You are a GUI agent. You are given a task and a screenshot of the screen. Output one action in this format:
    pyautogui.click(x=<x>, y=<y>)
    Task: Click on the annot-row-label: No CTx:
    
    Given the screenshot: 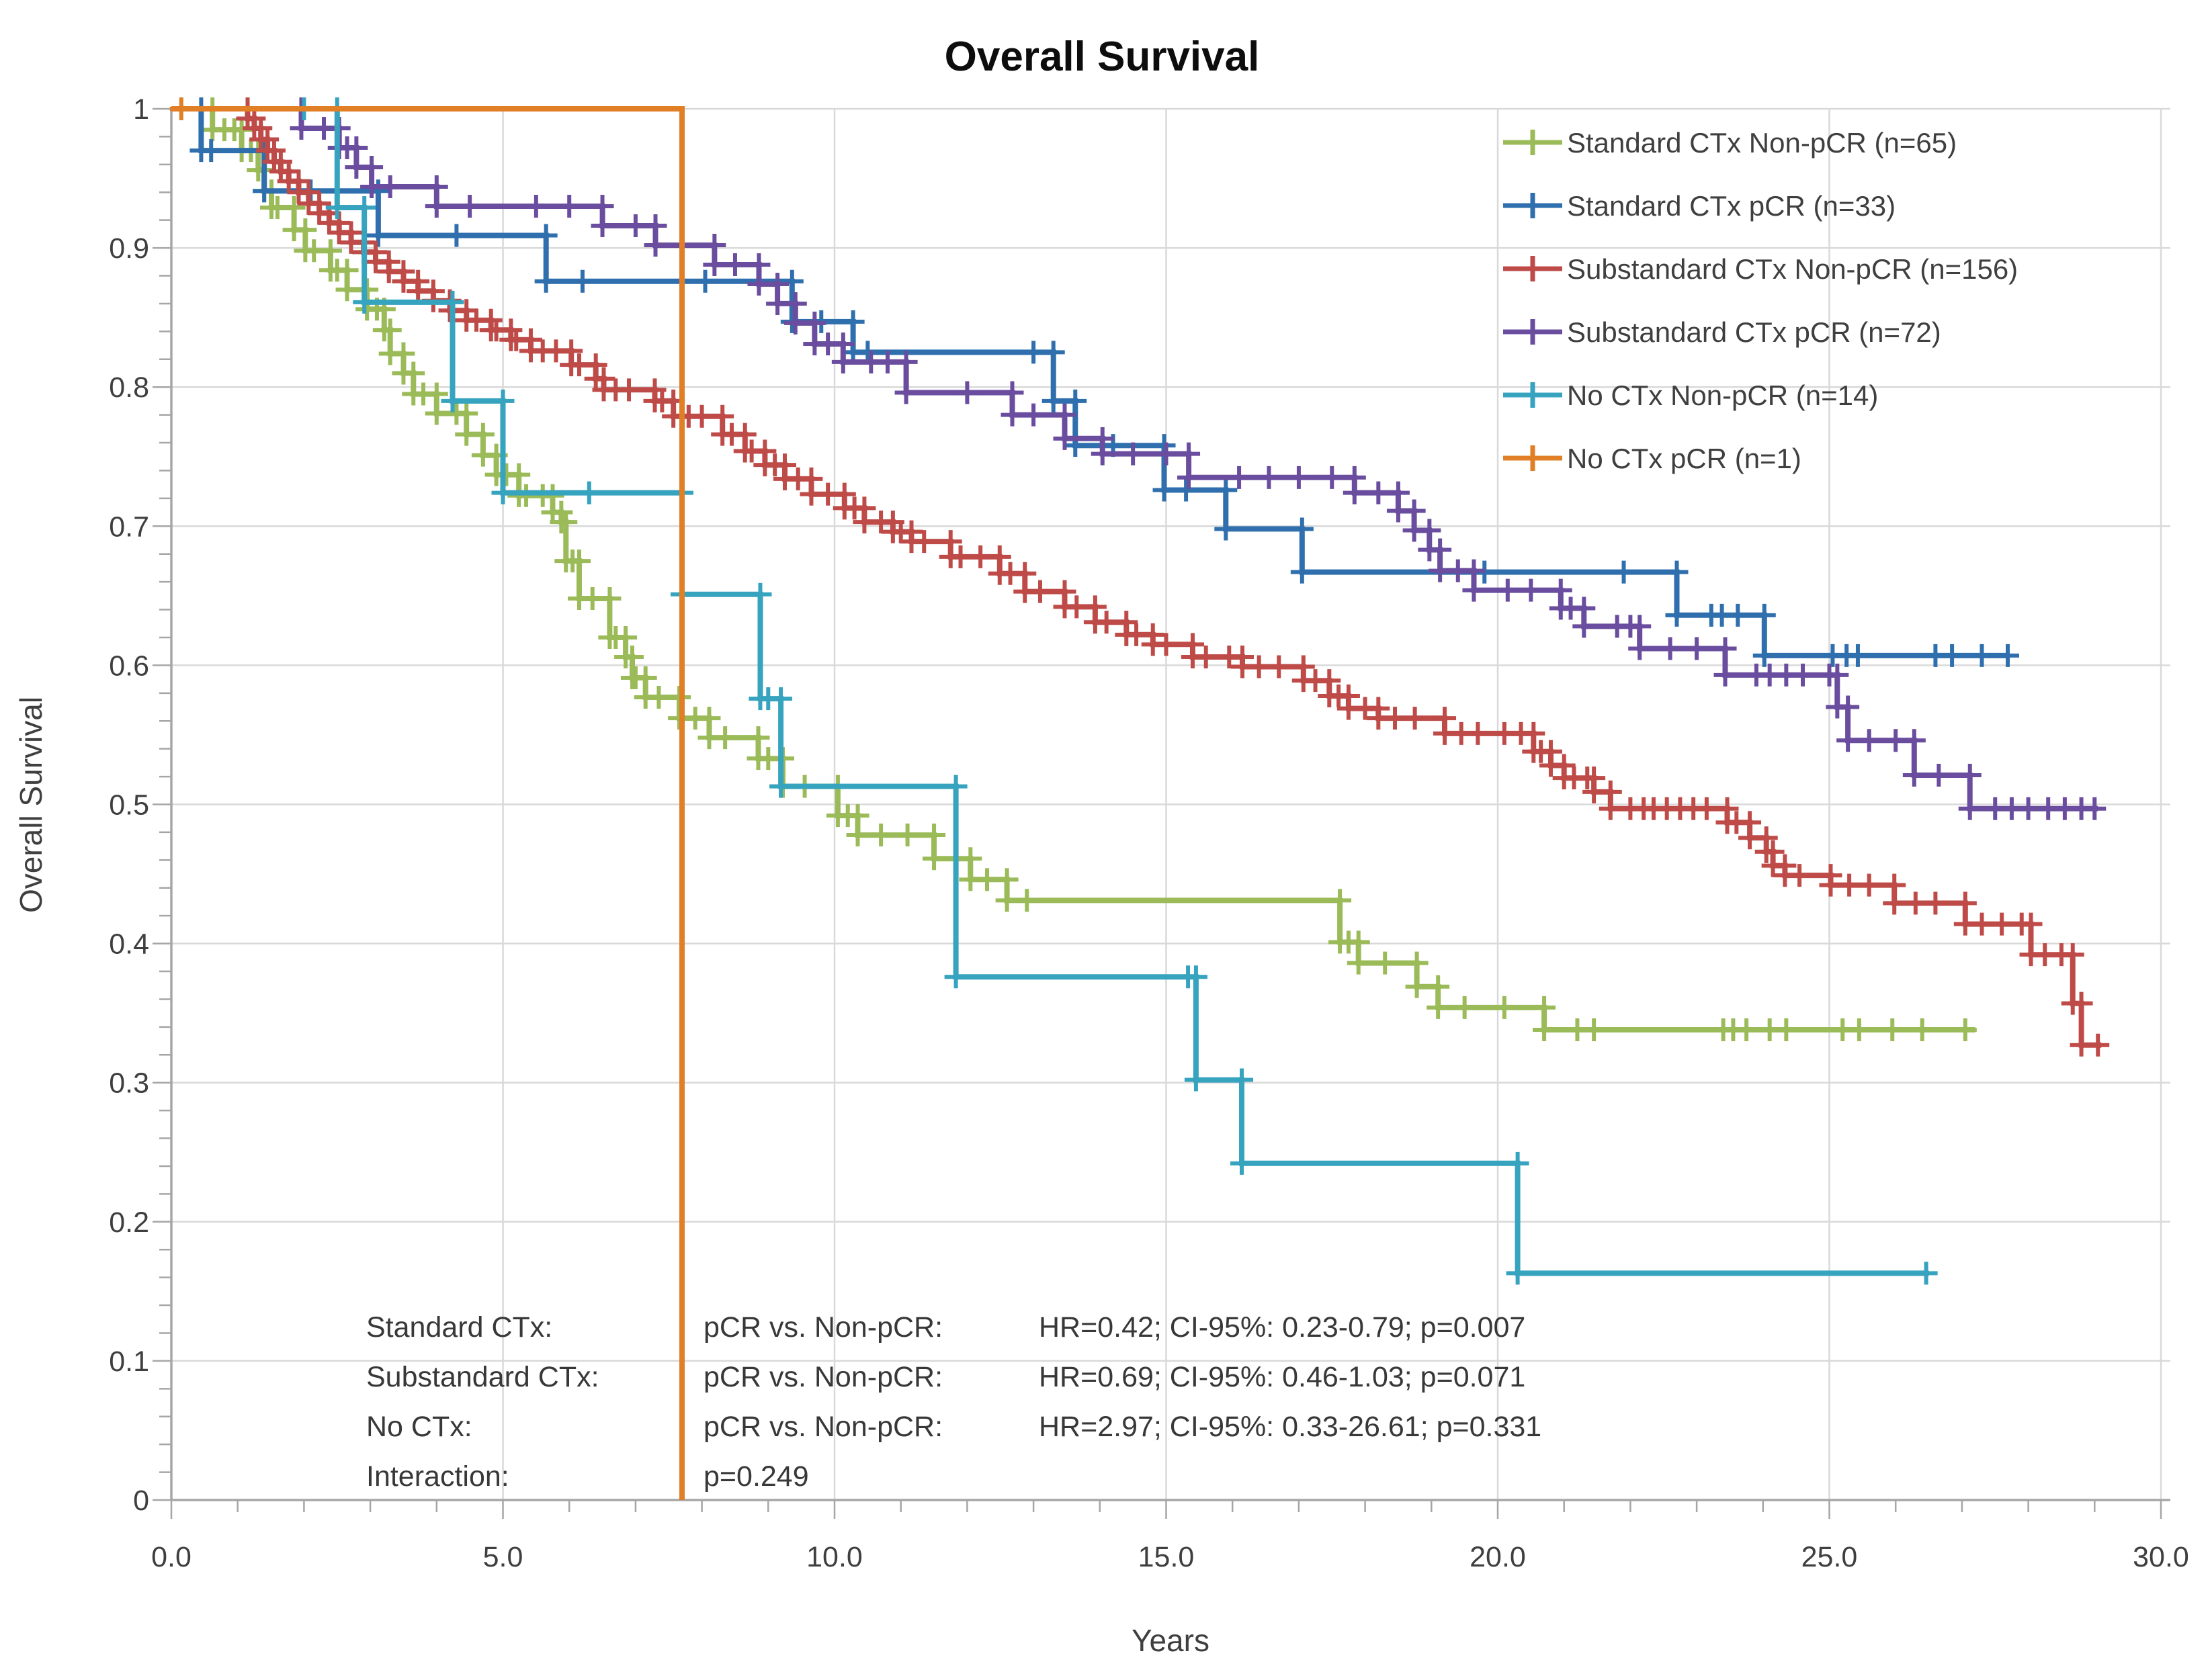 What is the action you would take?
    pyautogui.click(x=419, y=1427)
    